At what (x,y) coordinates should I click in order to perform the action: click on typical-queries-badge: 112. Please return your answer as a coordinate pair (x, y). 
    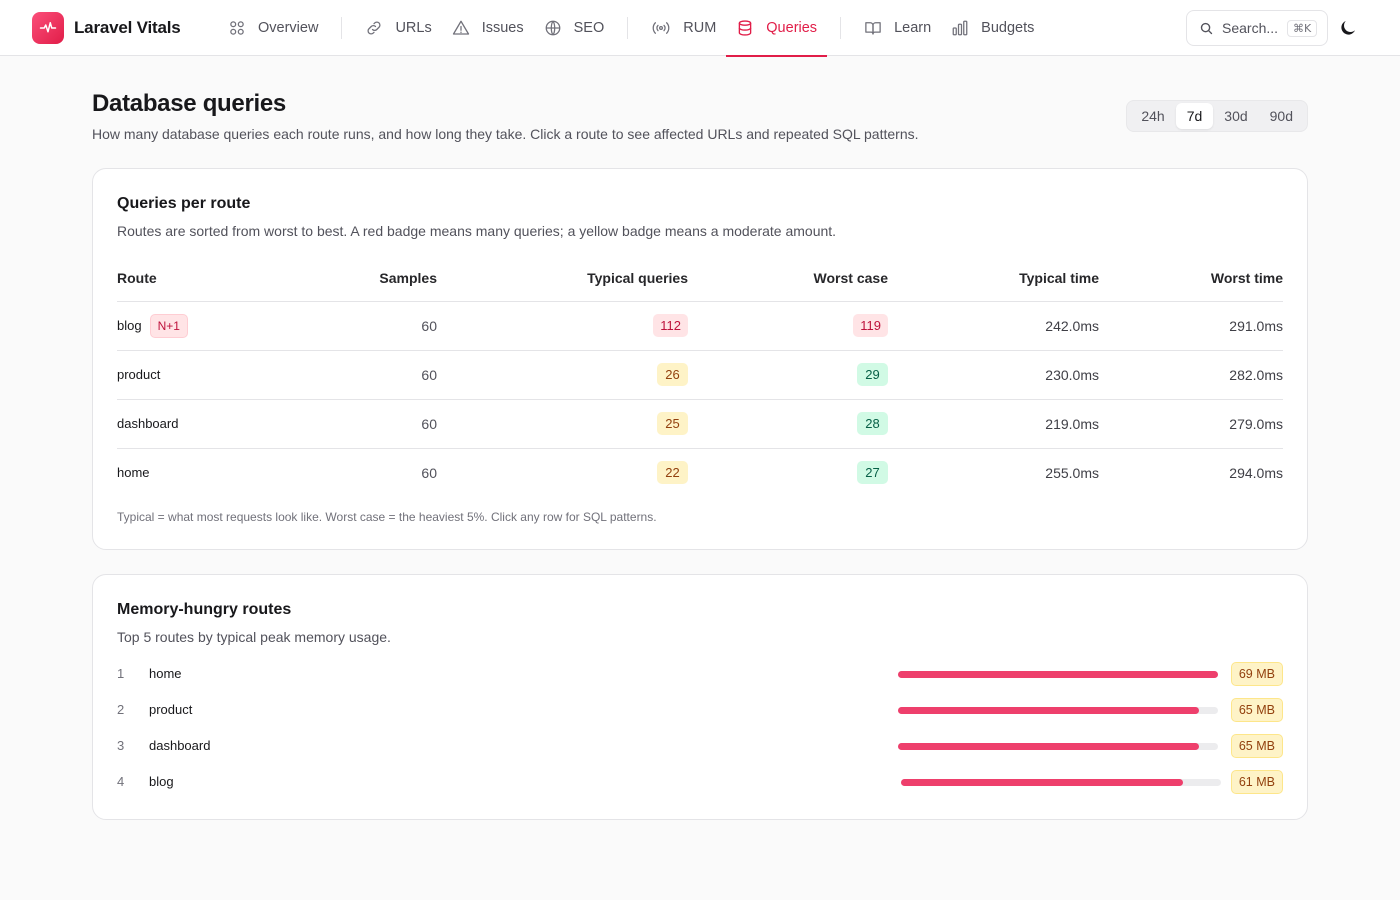
    Looking at the image, I should click on (670, 325).